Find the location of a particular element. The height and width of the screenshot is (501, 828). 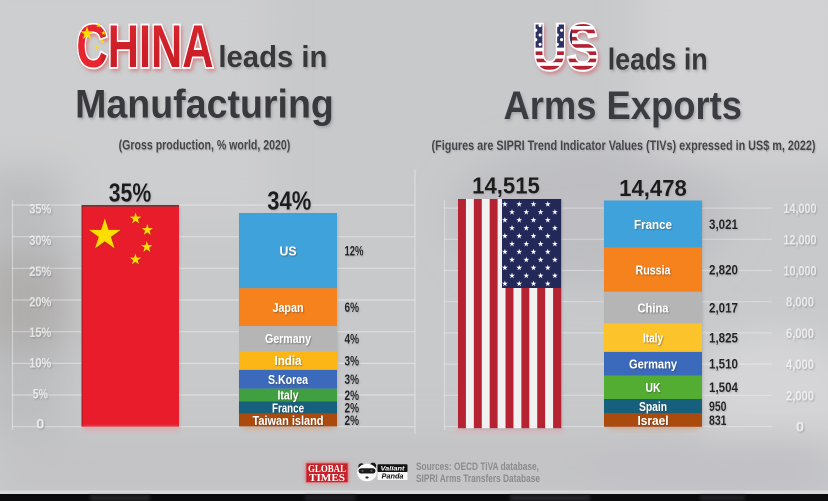

svg-text: SIPRI Arms Transfers Database is located at coordinates (478, 479).